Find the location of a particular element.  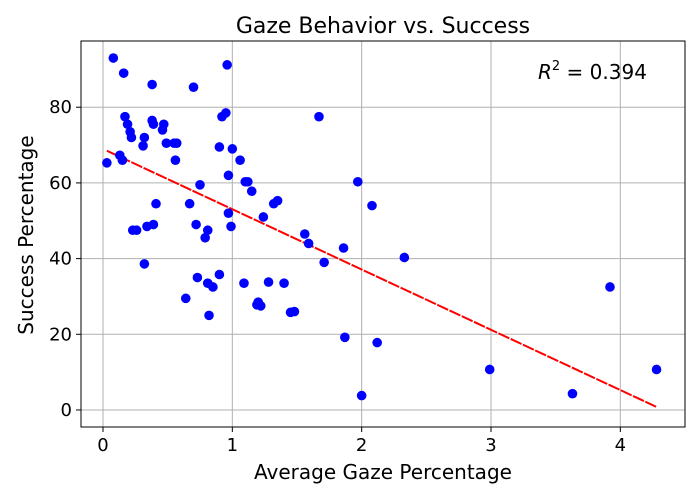

x-axis-label: Average Gaze Percentage is located at coordinates (383, 472).